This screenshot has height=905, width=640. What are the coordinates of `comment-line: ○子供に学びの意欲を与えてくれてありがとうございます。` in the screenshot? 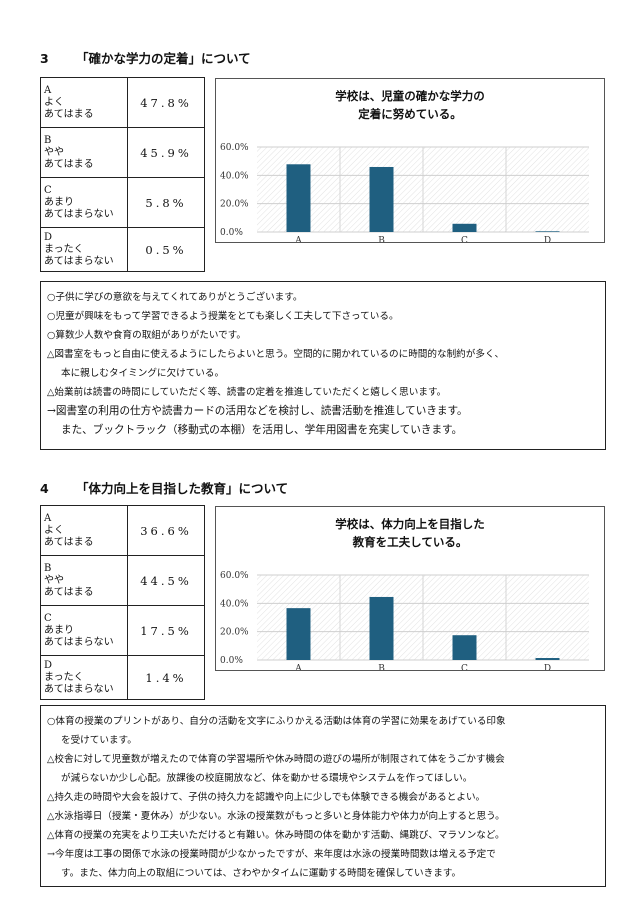 It's located at (175, 297).